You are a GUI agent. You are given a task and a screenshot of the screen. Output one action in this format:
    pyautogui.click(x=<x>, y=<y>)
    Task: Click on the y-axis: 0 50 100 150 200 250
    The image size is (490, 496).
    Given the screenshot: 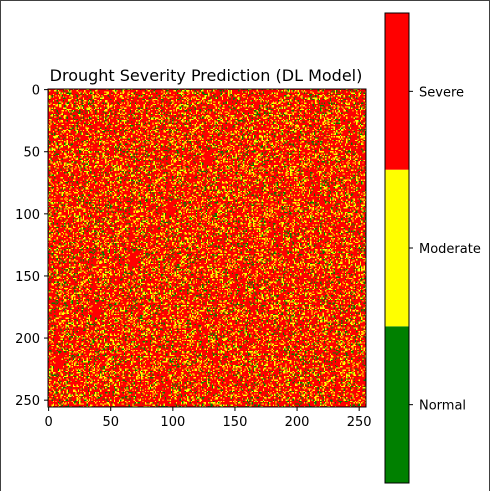 What is the action you would take?
    pyautogui.click(x=31, y=246)
    